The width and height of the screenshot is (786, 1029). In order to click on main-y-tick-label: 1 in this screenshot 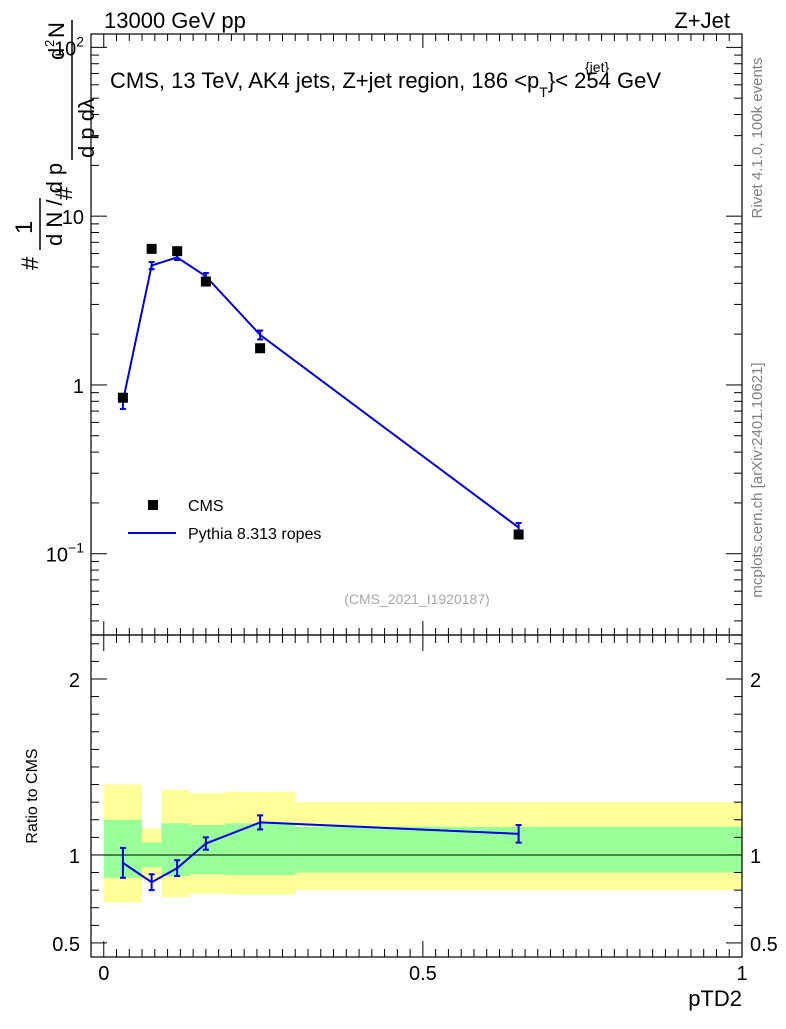, I will do `click(78, 387)`.